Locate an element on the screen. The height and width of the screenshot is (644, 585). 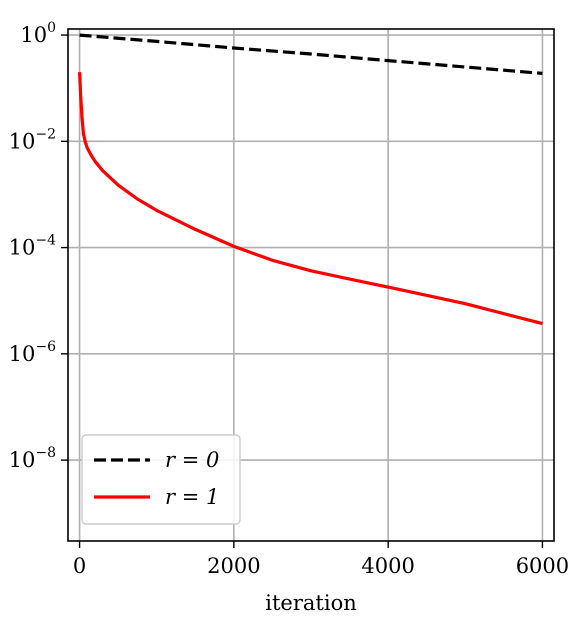
y-tick-label: 10⁰ is located at coordinates (38, 33).